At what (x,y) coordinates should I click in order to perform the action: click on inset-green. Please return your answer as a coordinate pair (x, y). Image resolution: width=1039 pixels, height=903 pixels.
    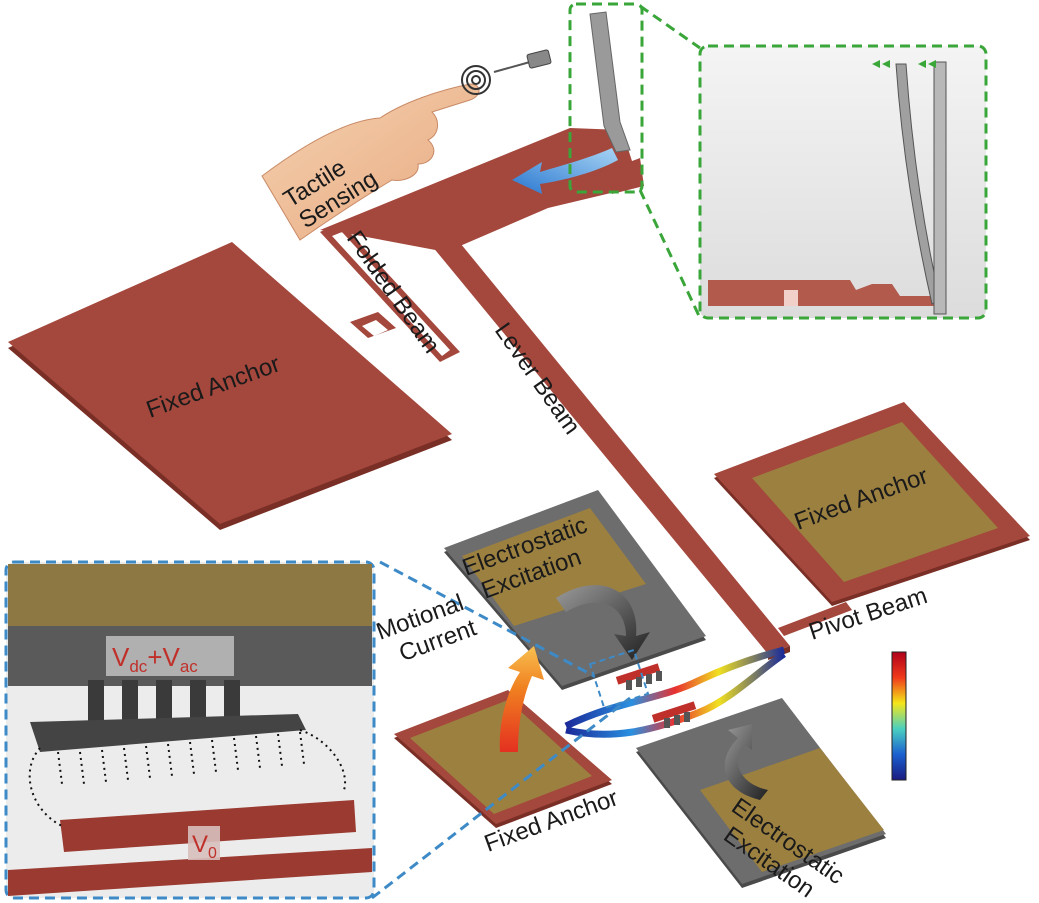
    Looking at the image, I should click on (778, 161).